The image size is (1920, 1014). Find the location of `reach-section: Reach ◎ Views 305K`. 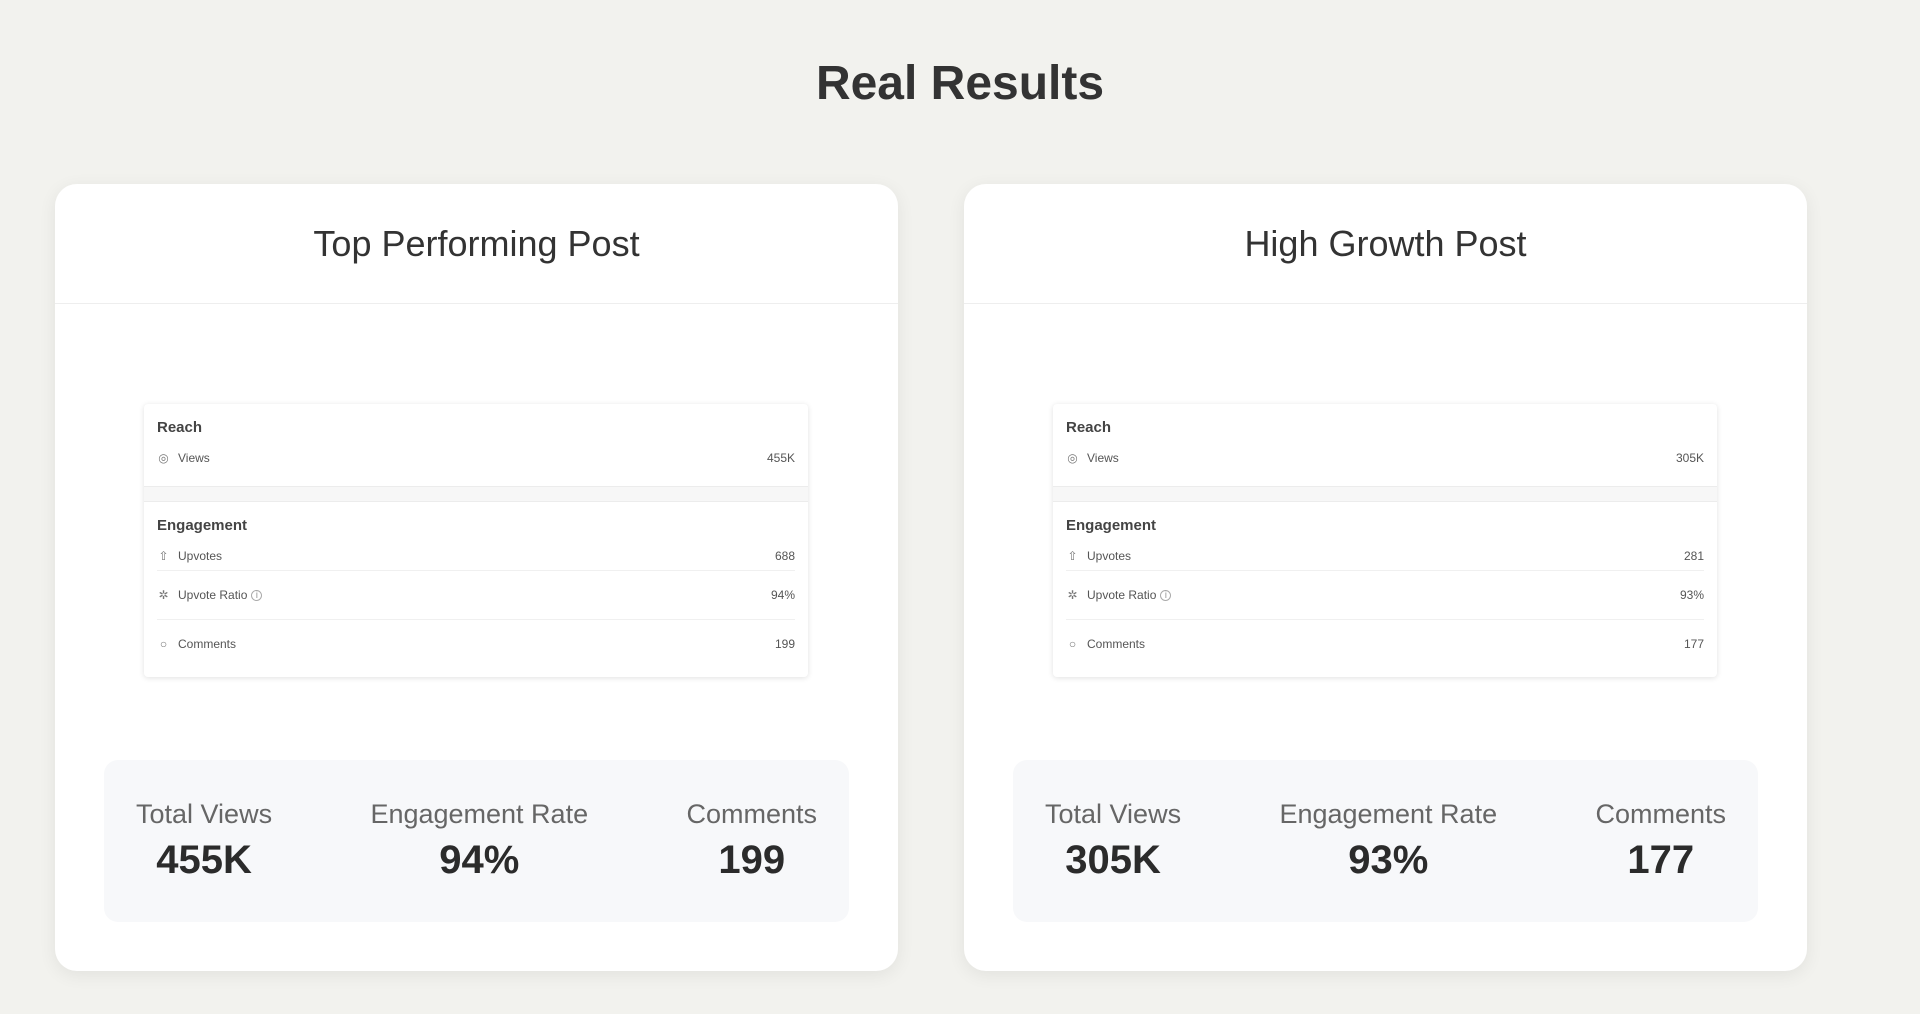

reach-section: Reach ◎ Views 305K is located at coordinates (1385, 445).